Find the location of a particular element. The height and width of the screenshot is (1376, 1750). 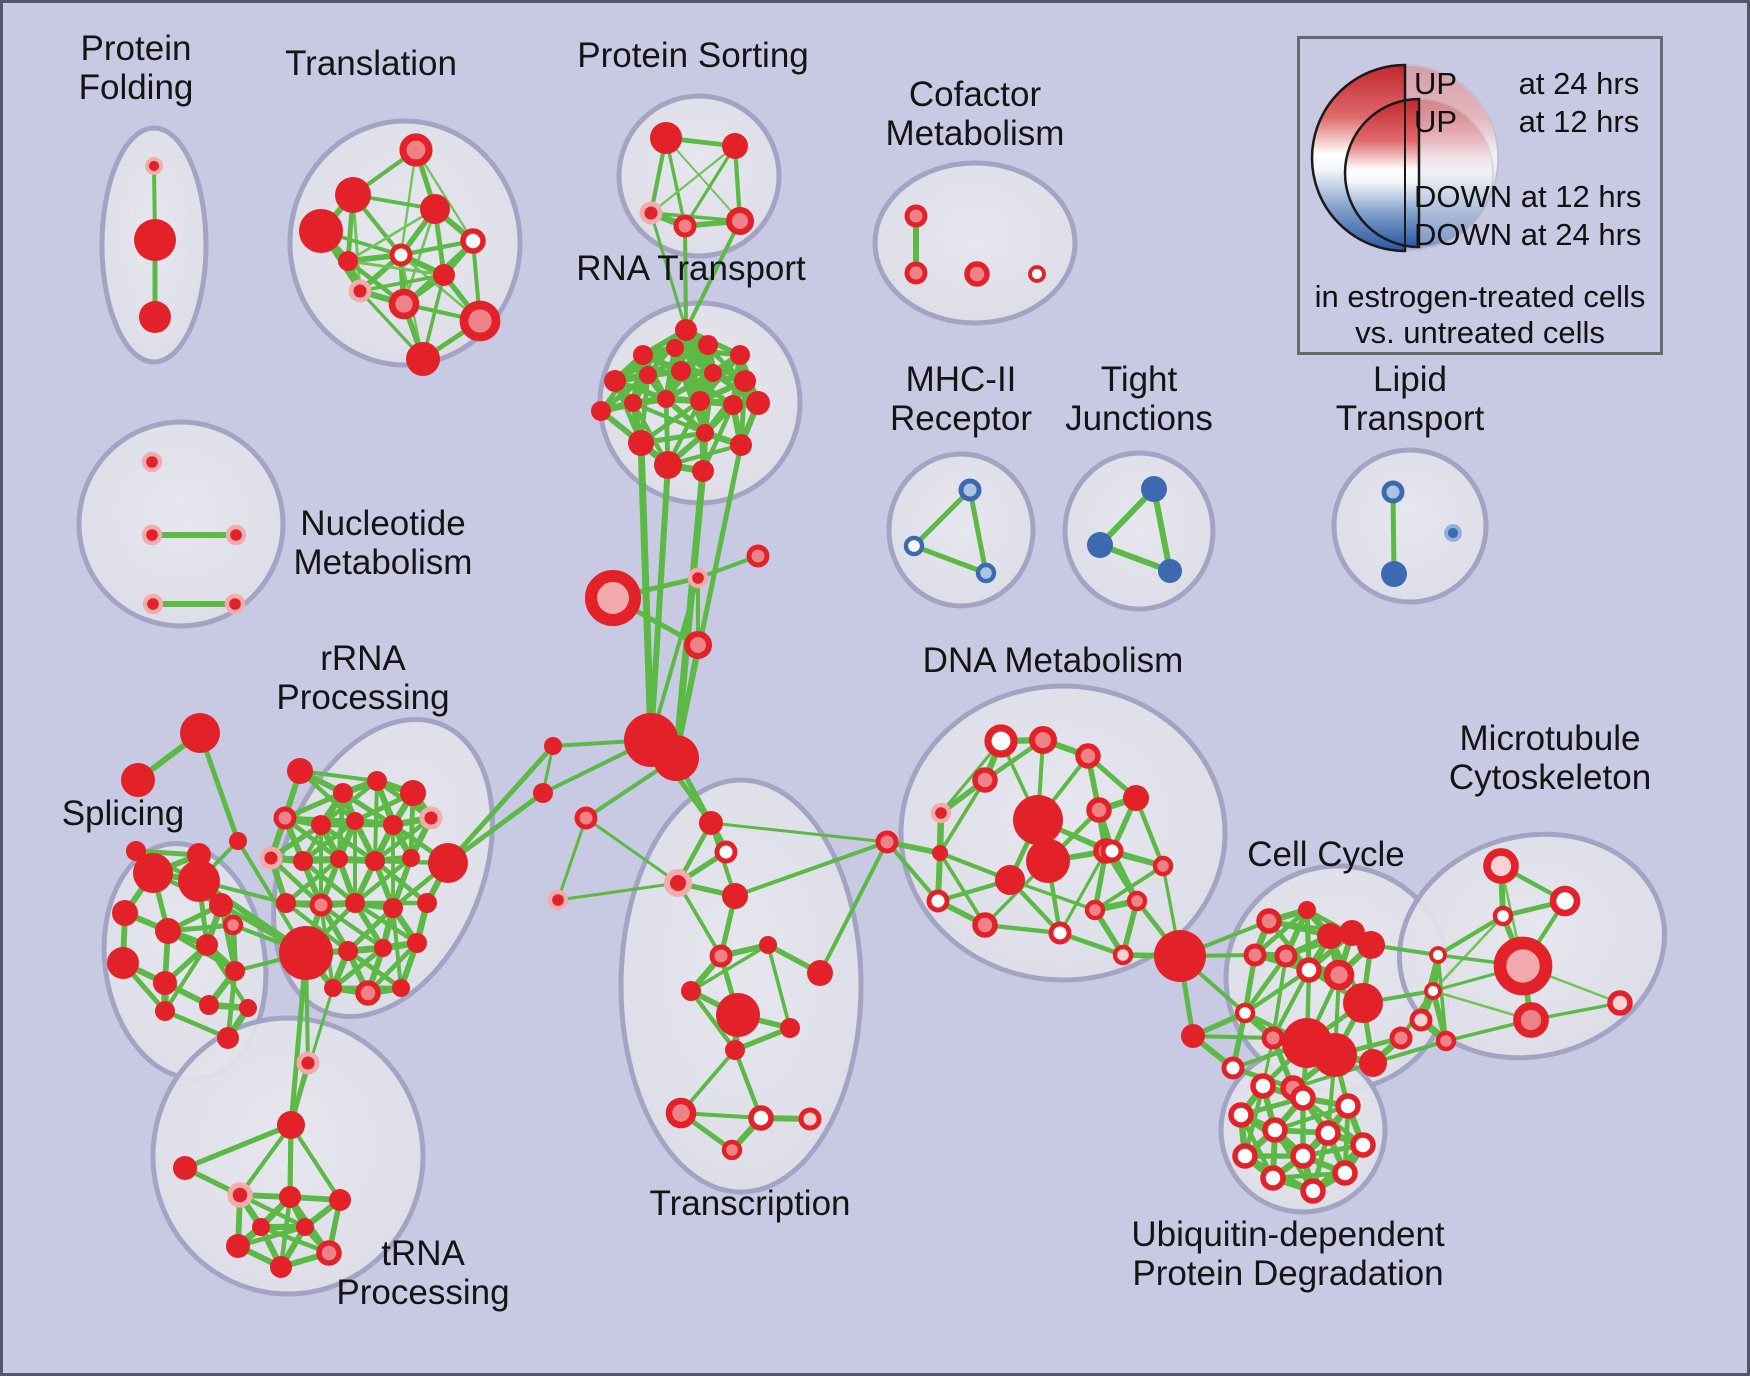

gene-node-trna-processing is located at coordinates (290, 1197).